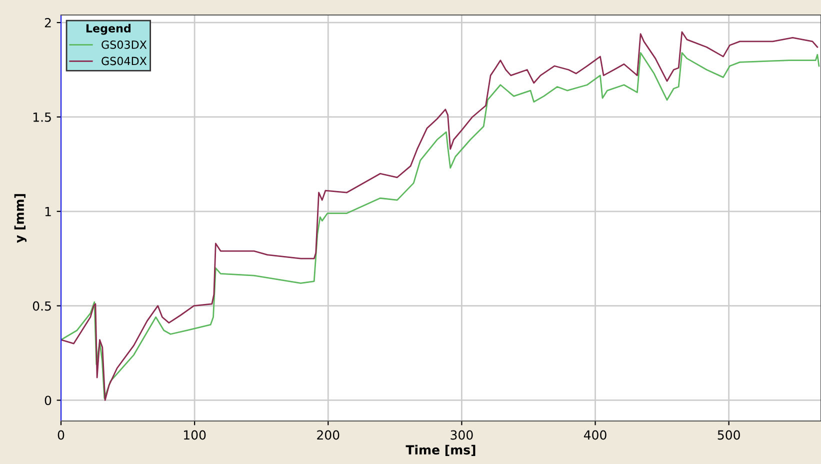 This screenshot has height=464, width=821. Describe the element at coordinates (729, 435) in the screenshot. I see `x-tick-label: 500` at that location.